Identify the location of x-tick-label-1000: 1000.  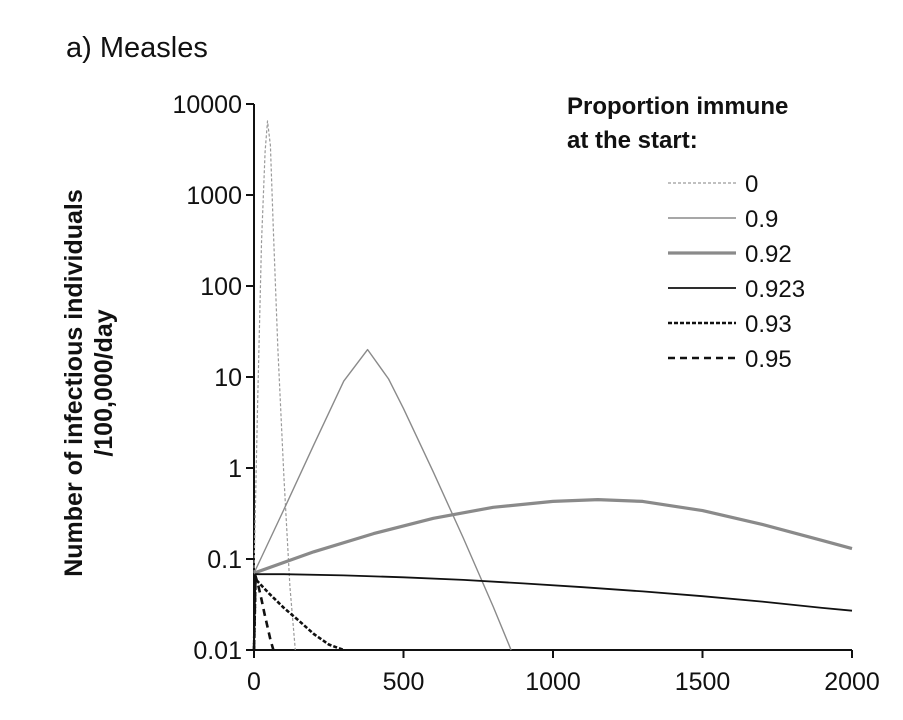
(553, 682).